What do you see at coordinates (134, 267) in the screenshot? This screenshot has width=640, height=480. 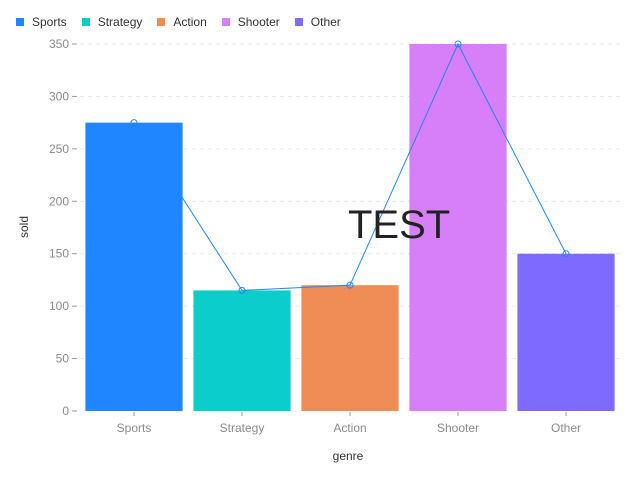 I see `bar-sports` at bounding box center [134, 267].